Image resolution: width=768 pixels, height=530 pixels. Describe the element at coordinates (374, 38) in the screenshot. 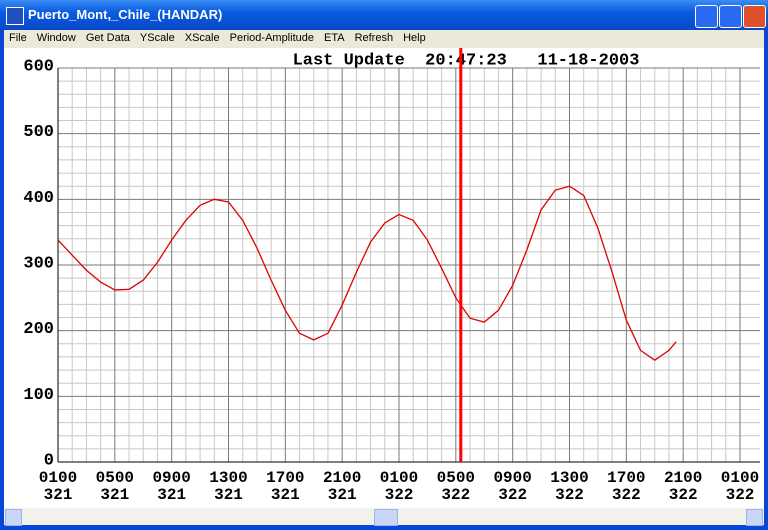

I see `menu-item: Refresh` at that location.